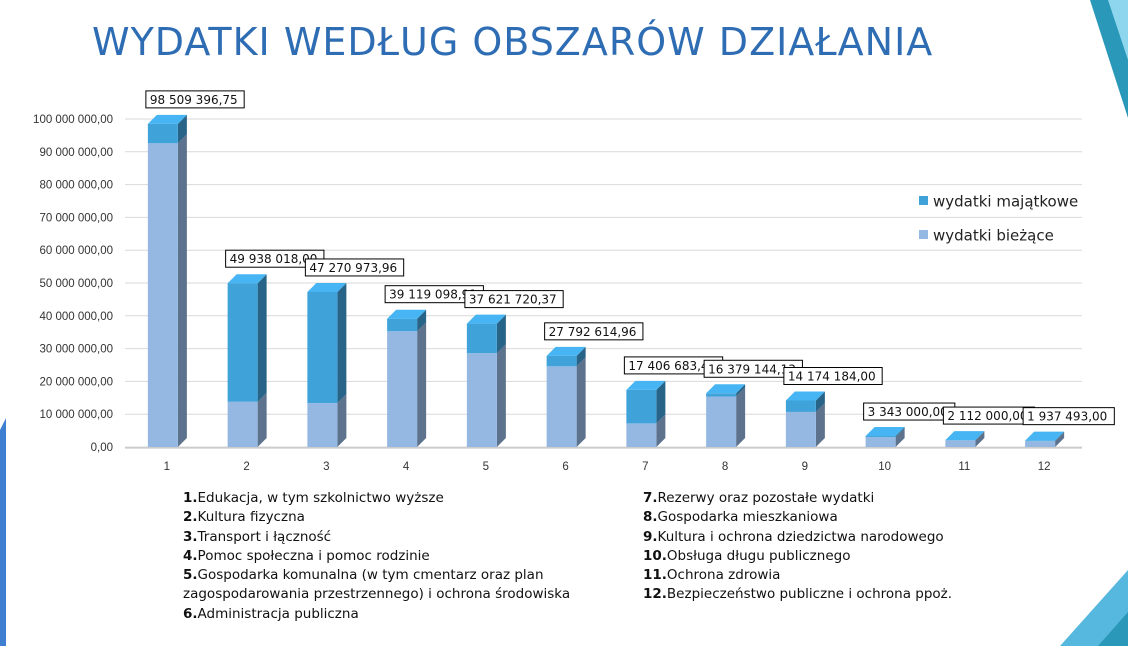 This screenshot has height=646, width=1128. I want to click on y-tick-label: 20 000 000,00, so click(76, 382).